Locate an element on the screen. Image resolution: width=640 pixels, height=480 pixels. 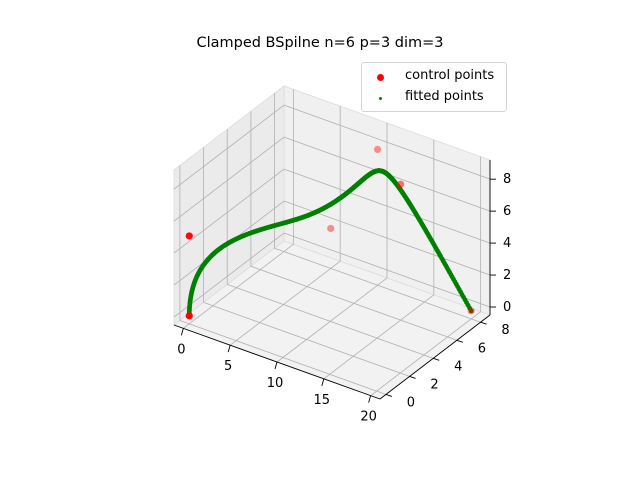
y-tick-label: 2 is located at coordinates (434, 384).